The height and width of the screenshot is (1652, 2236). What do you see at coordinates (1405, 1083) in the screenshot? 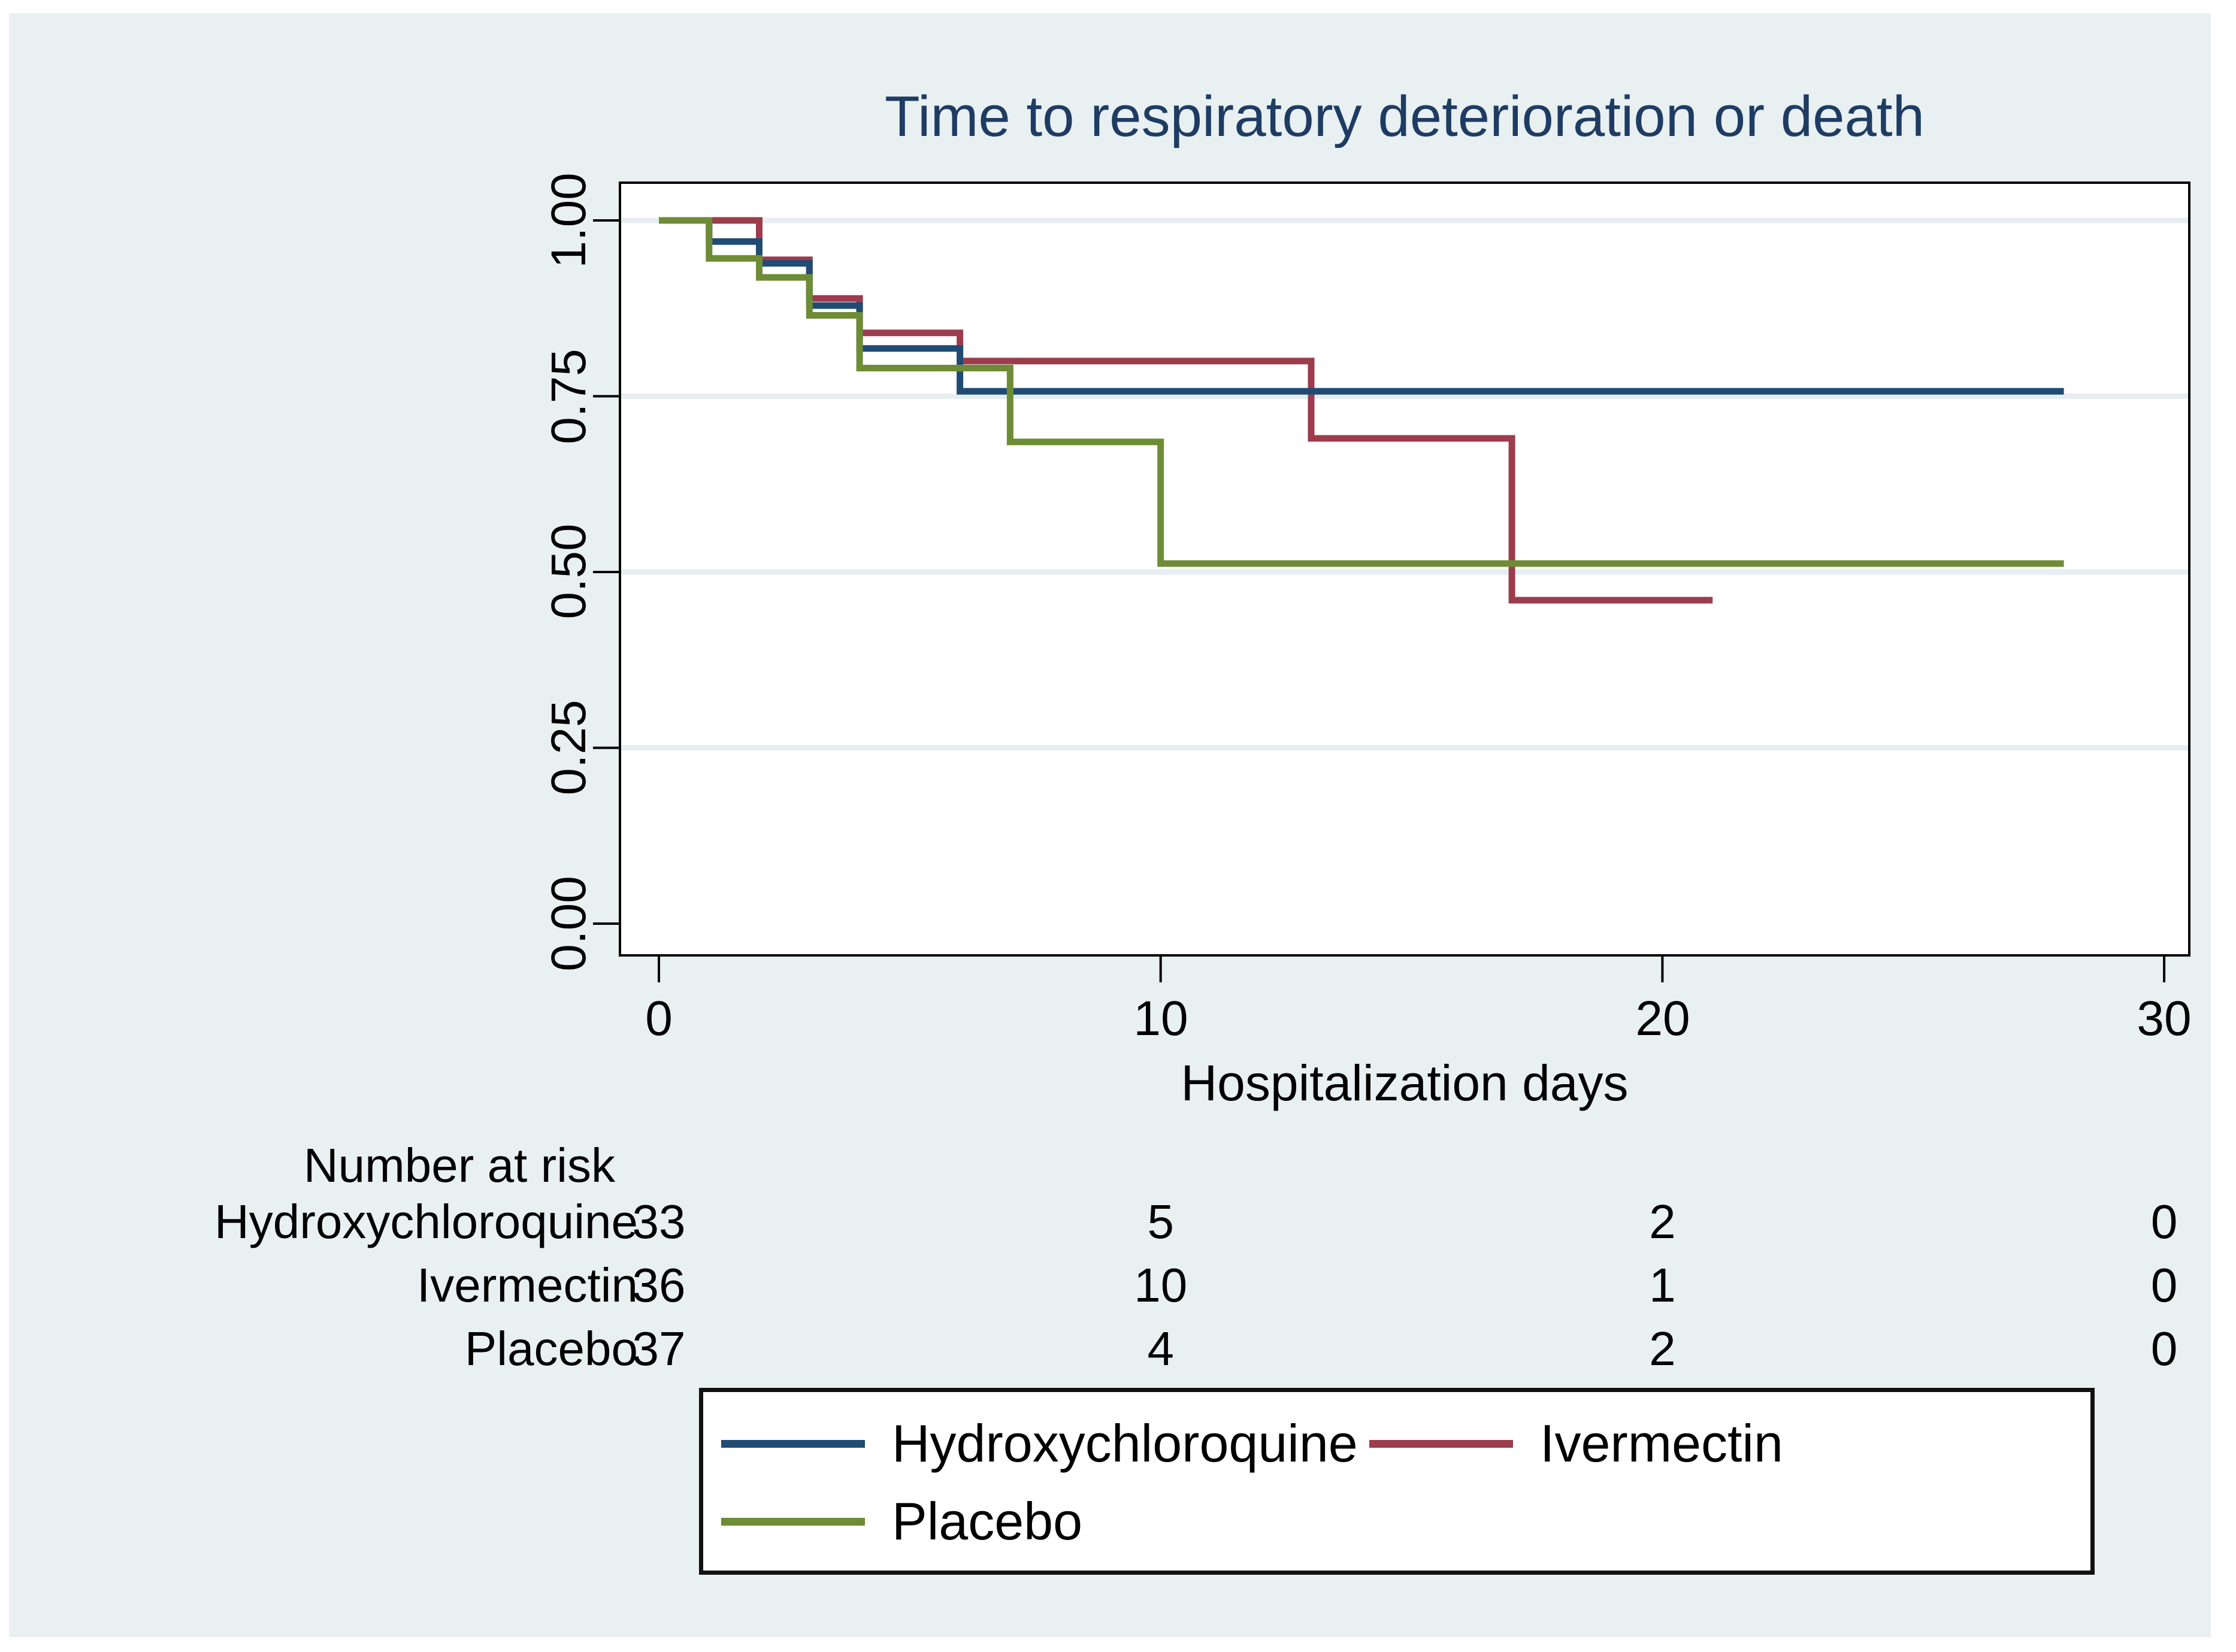
I see `x-axis-title: Hospitalization days` at bounding box center [1405, 1083].